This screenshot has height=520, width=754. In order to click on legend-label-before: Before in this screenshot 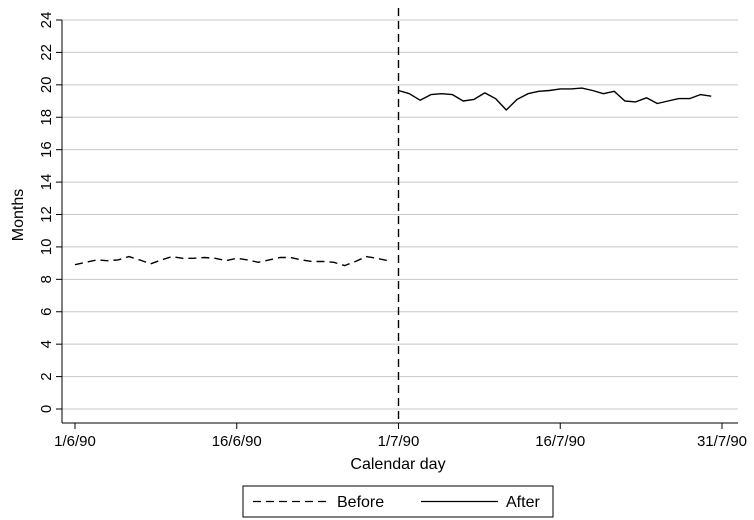, I will do `click(360, 502)`.